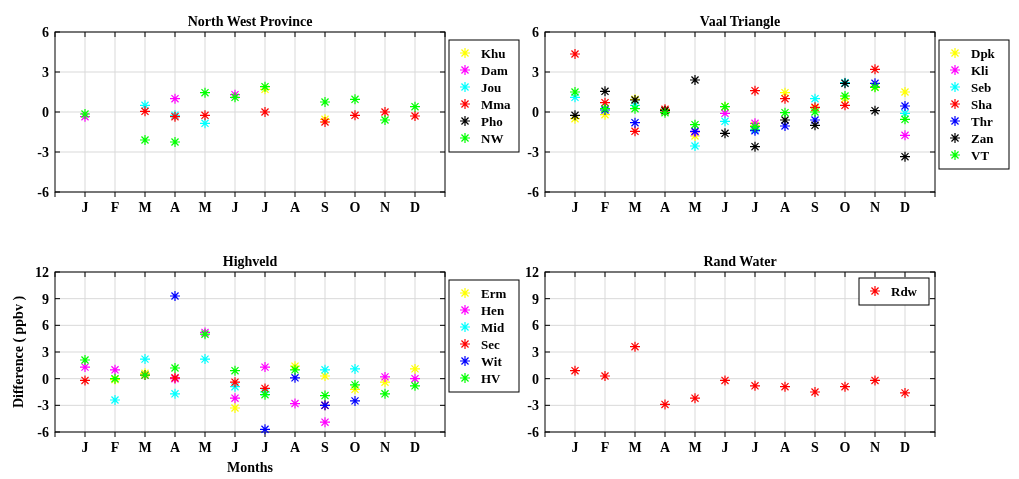 This screenshot has height=479, width=1019. I want to click on chart-title: North West Province, so click(250, 21).